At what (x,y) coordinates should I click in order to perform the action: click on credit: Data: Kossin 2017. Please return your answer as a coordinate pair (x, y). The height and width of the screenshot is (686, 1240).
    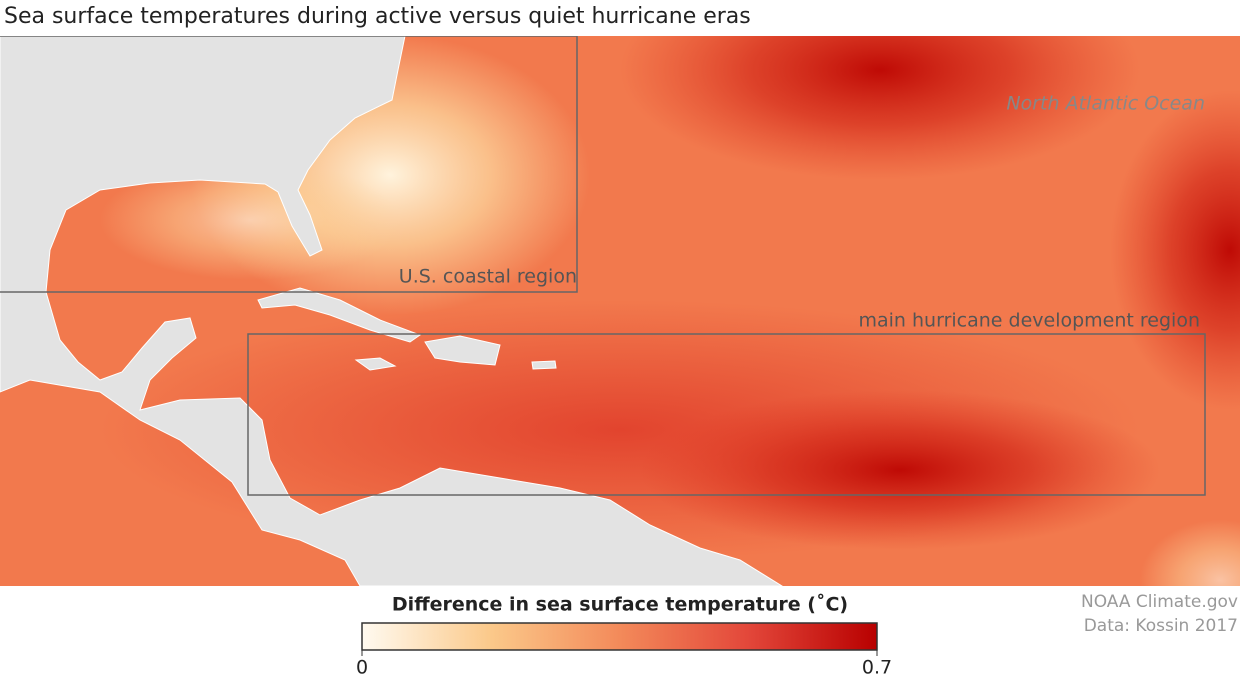
    Looking at the image, I should click on (1161, 626).